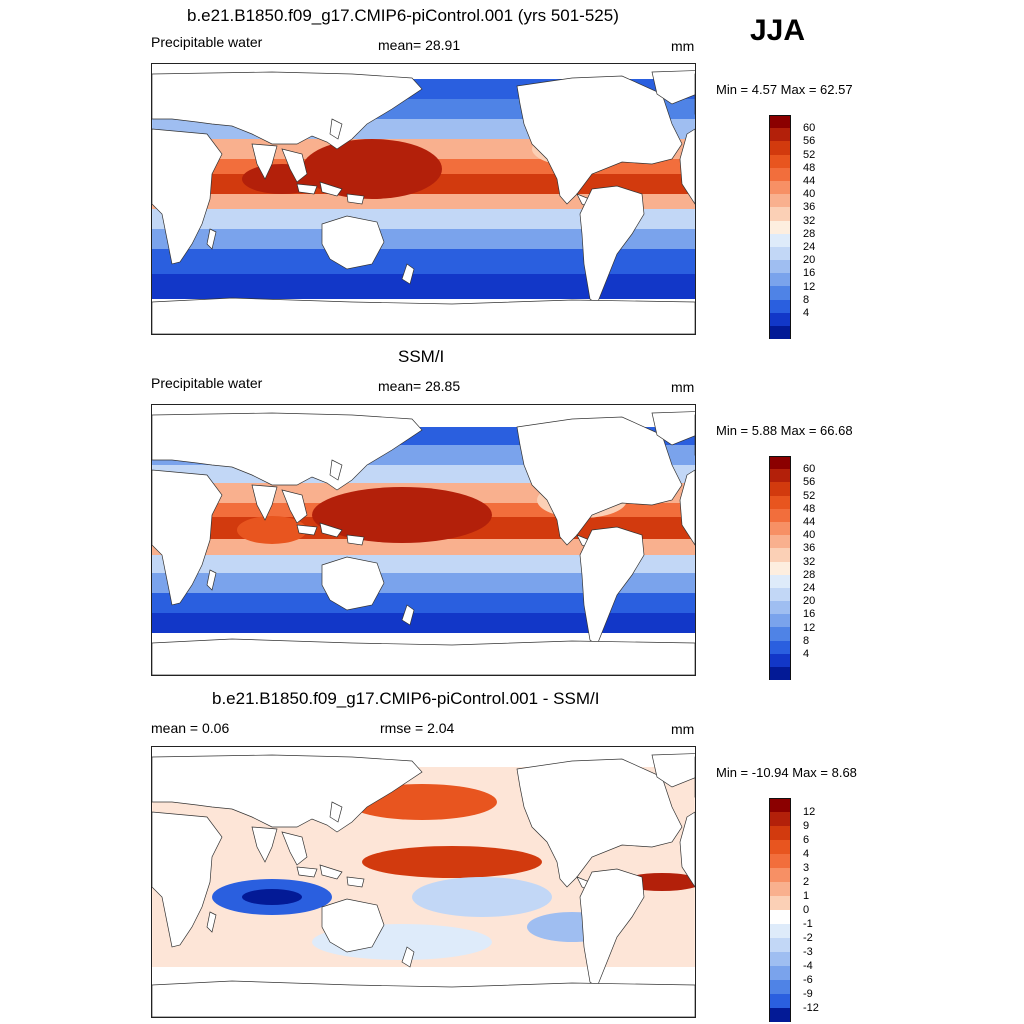 Image resolution: width=1024 pixels, height=1024 pixels. I want to click on season-label: JJA, so click(778, 30).